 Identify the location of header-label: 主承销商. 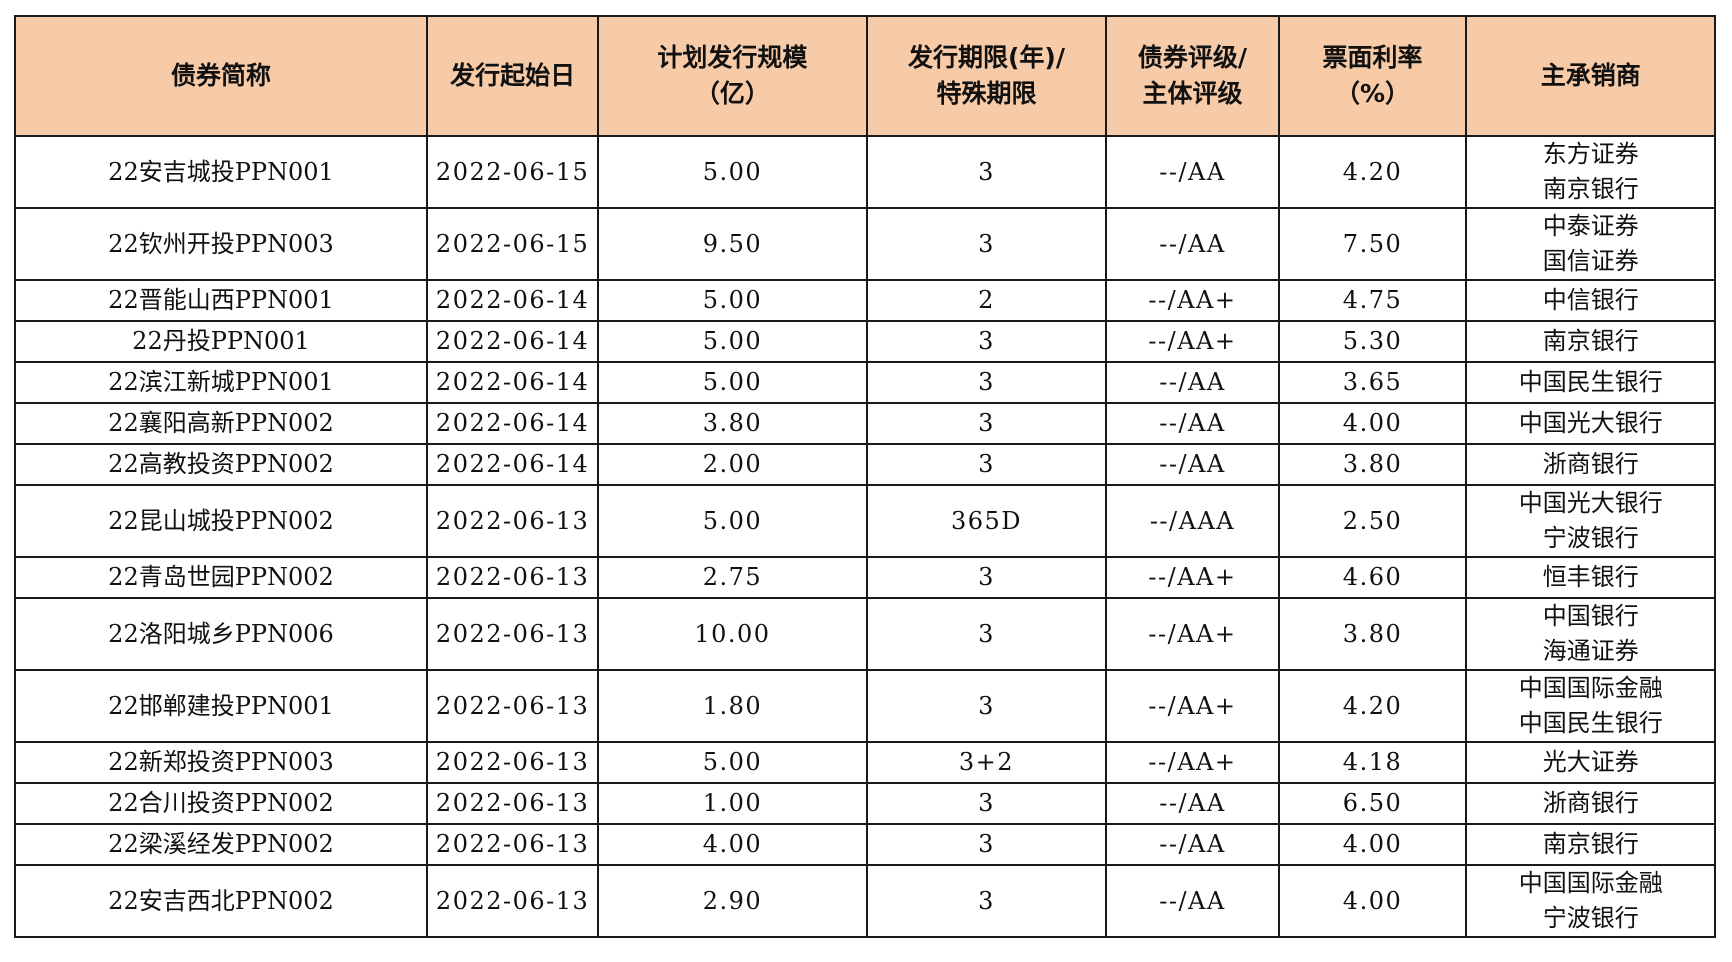
(1590, 75).